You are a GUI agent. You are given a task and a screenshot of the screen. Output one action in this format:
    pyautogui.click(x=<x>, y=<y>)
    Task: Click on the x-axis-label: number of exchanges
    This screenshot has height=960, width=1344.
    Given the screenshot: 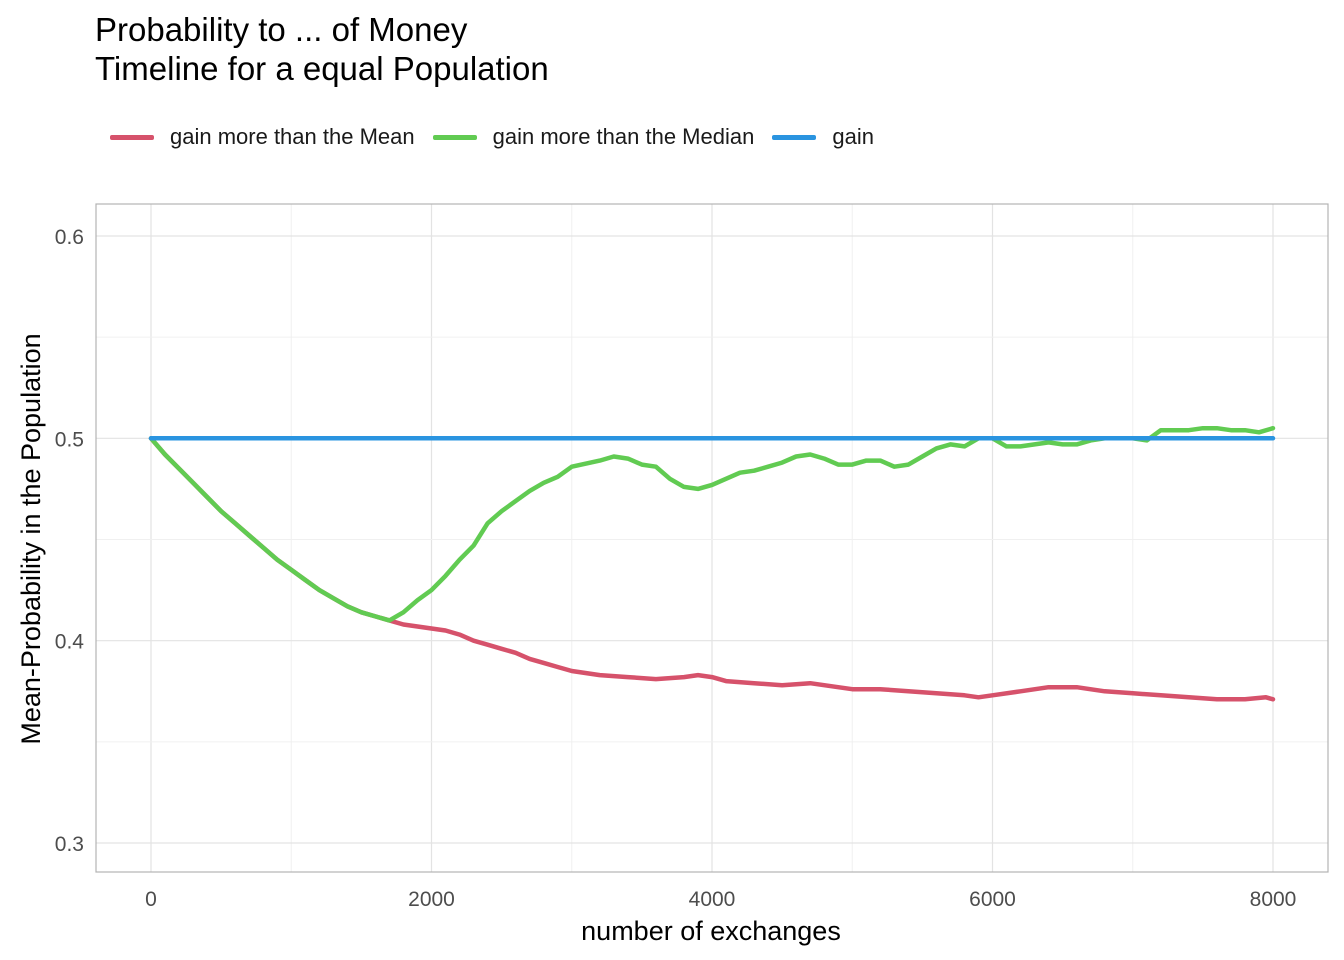 What is the action you would take?
    pyautogui.click(x=711, y=931)
    